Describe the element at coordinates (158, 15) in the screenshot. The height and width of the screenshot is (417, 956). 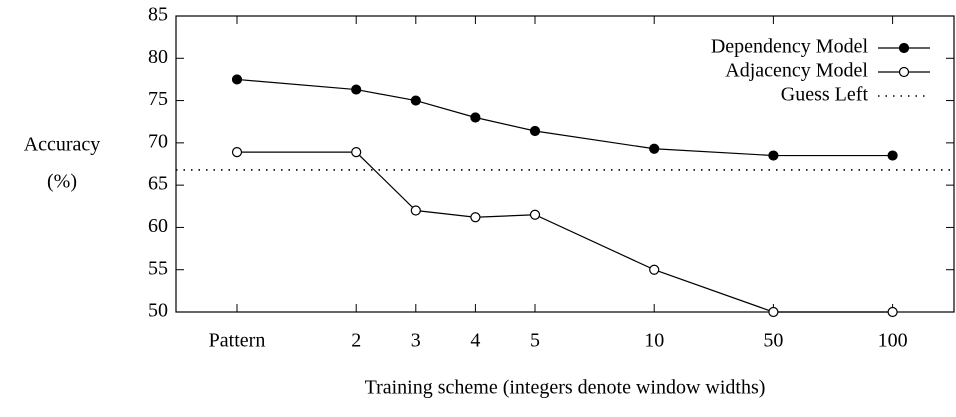
I see `y-tick-label: 85` at that location.